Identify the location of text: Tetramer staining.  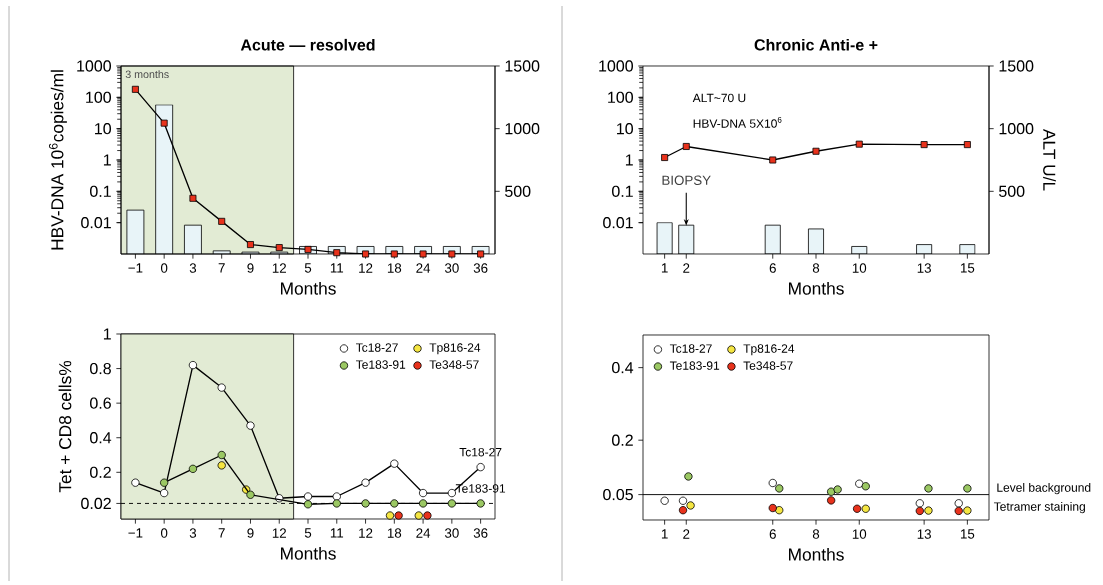
(1039, 508).